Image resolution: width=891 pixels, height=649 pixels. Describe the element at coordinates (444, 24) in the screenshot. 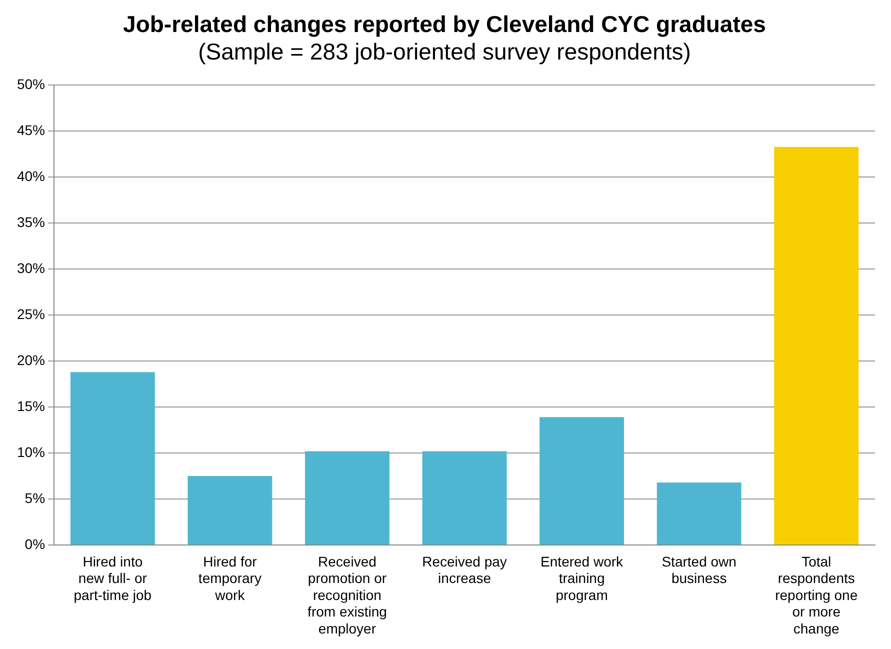

I see `chart-title: Job-related changes reported by Cleveland CYC graduates` at that location.